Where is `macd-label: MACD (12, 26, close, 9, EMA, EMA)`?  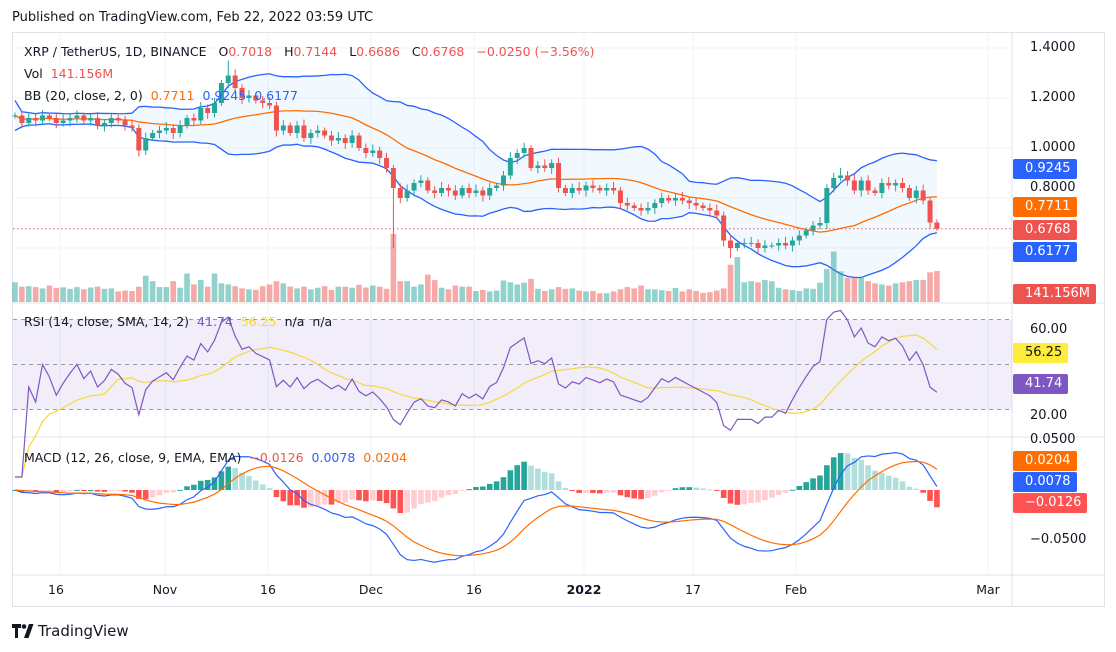 macd-label: MACD (12, 26, close, 9, EMA, EMA) is located at coordinates (133, 457).